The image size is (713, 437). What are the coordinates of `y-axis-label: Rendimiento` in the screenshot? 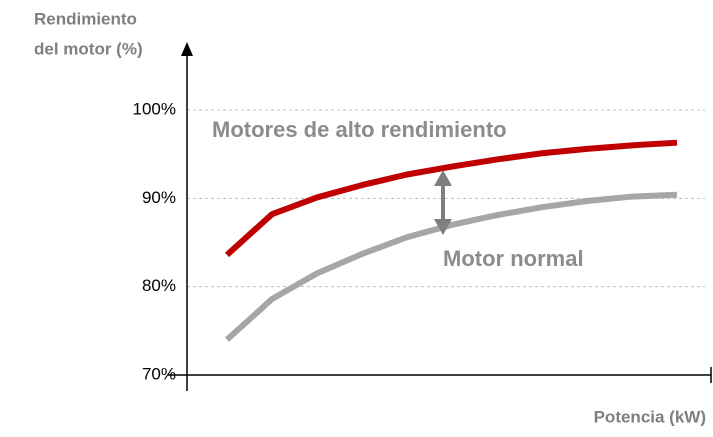 It's located at (85, 18).